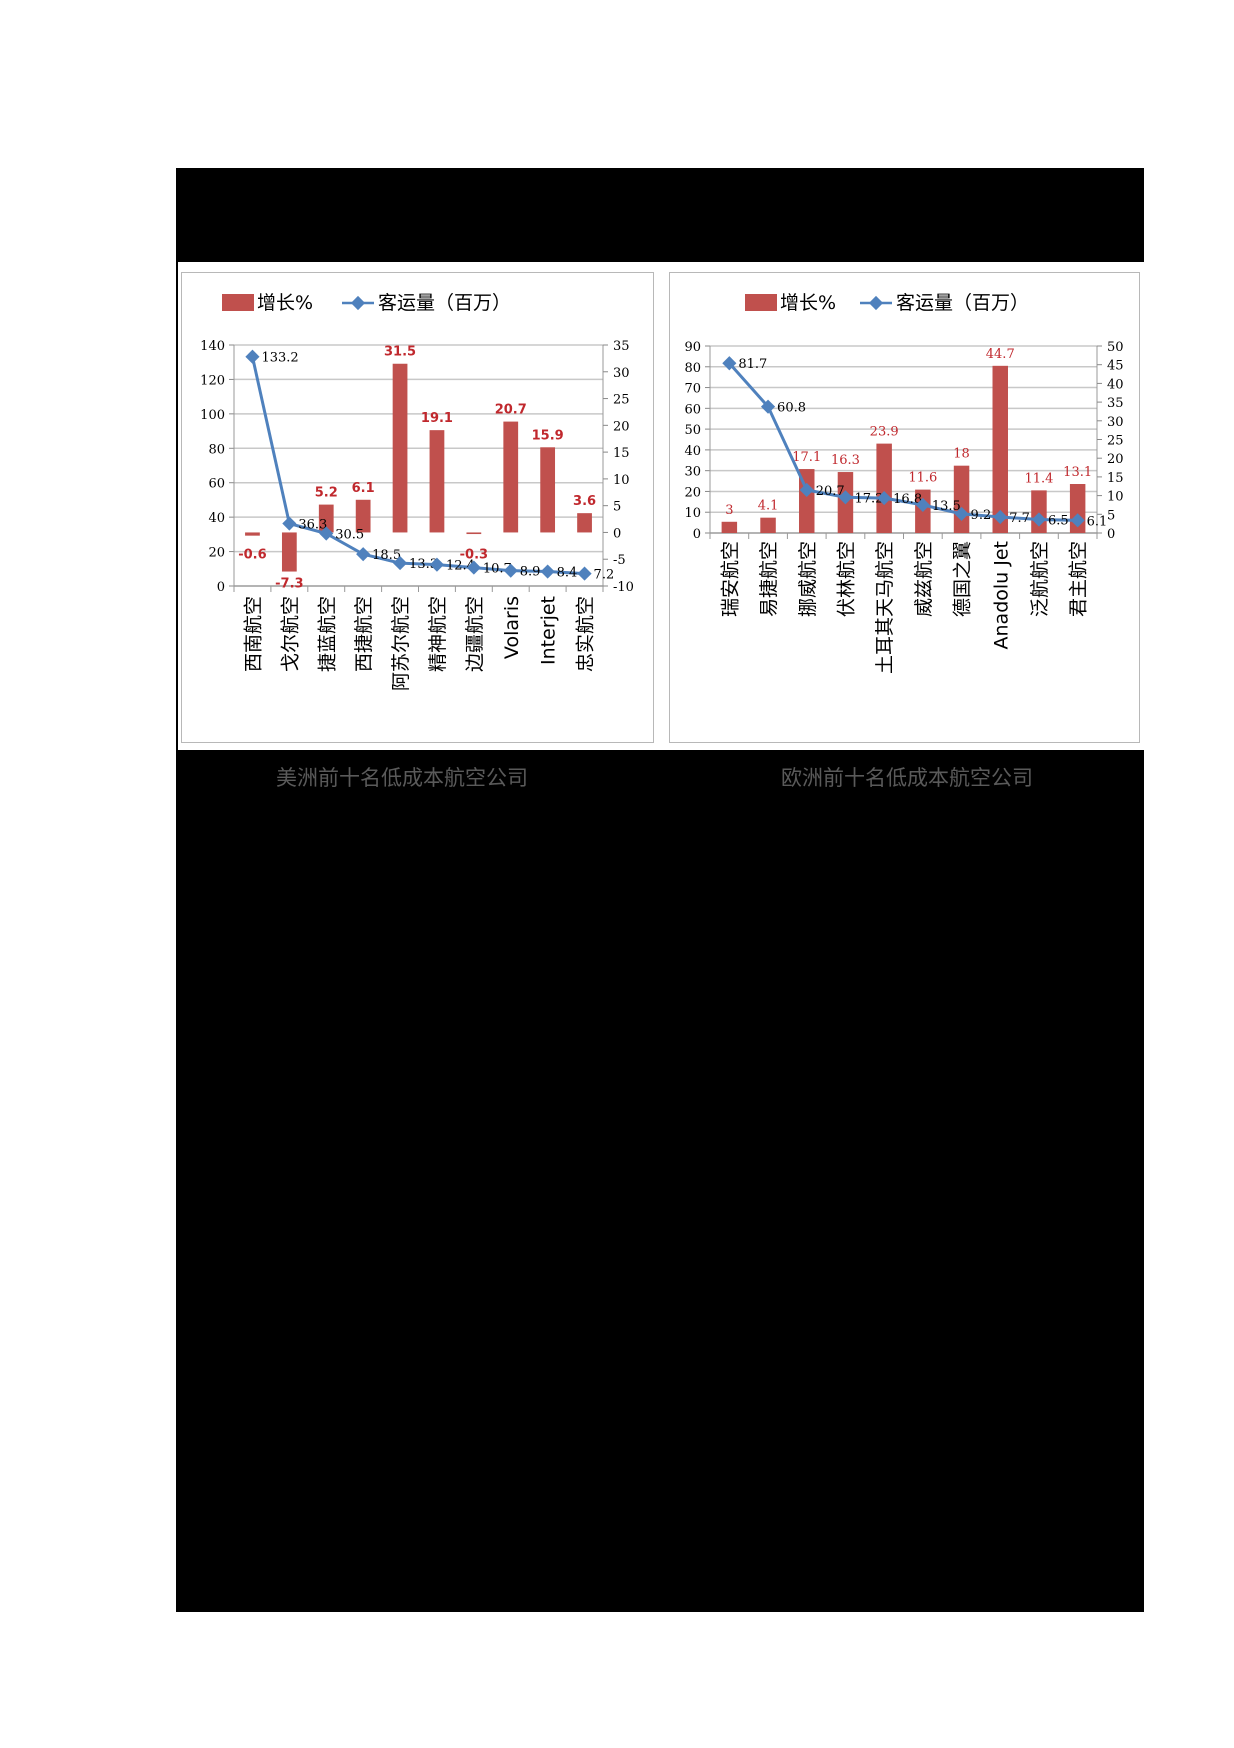 The width and height of the screenshot is (1234, 1748). Describe the element at coordinates (567, 573) in the screenshot. I see `line-value-label: 8.4` at that location.